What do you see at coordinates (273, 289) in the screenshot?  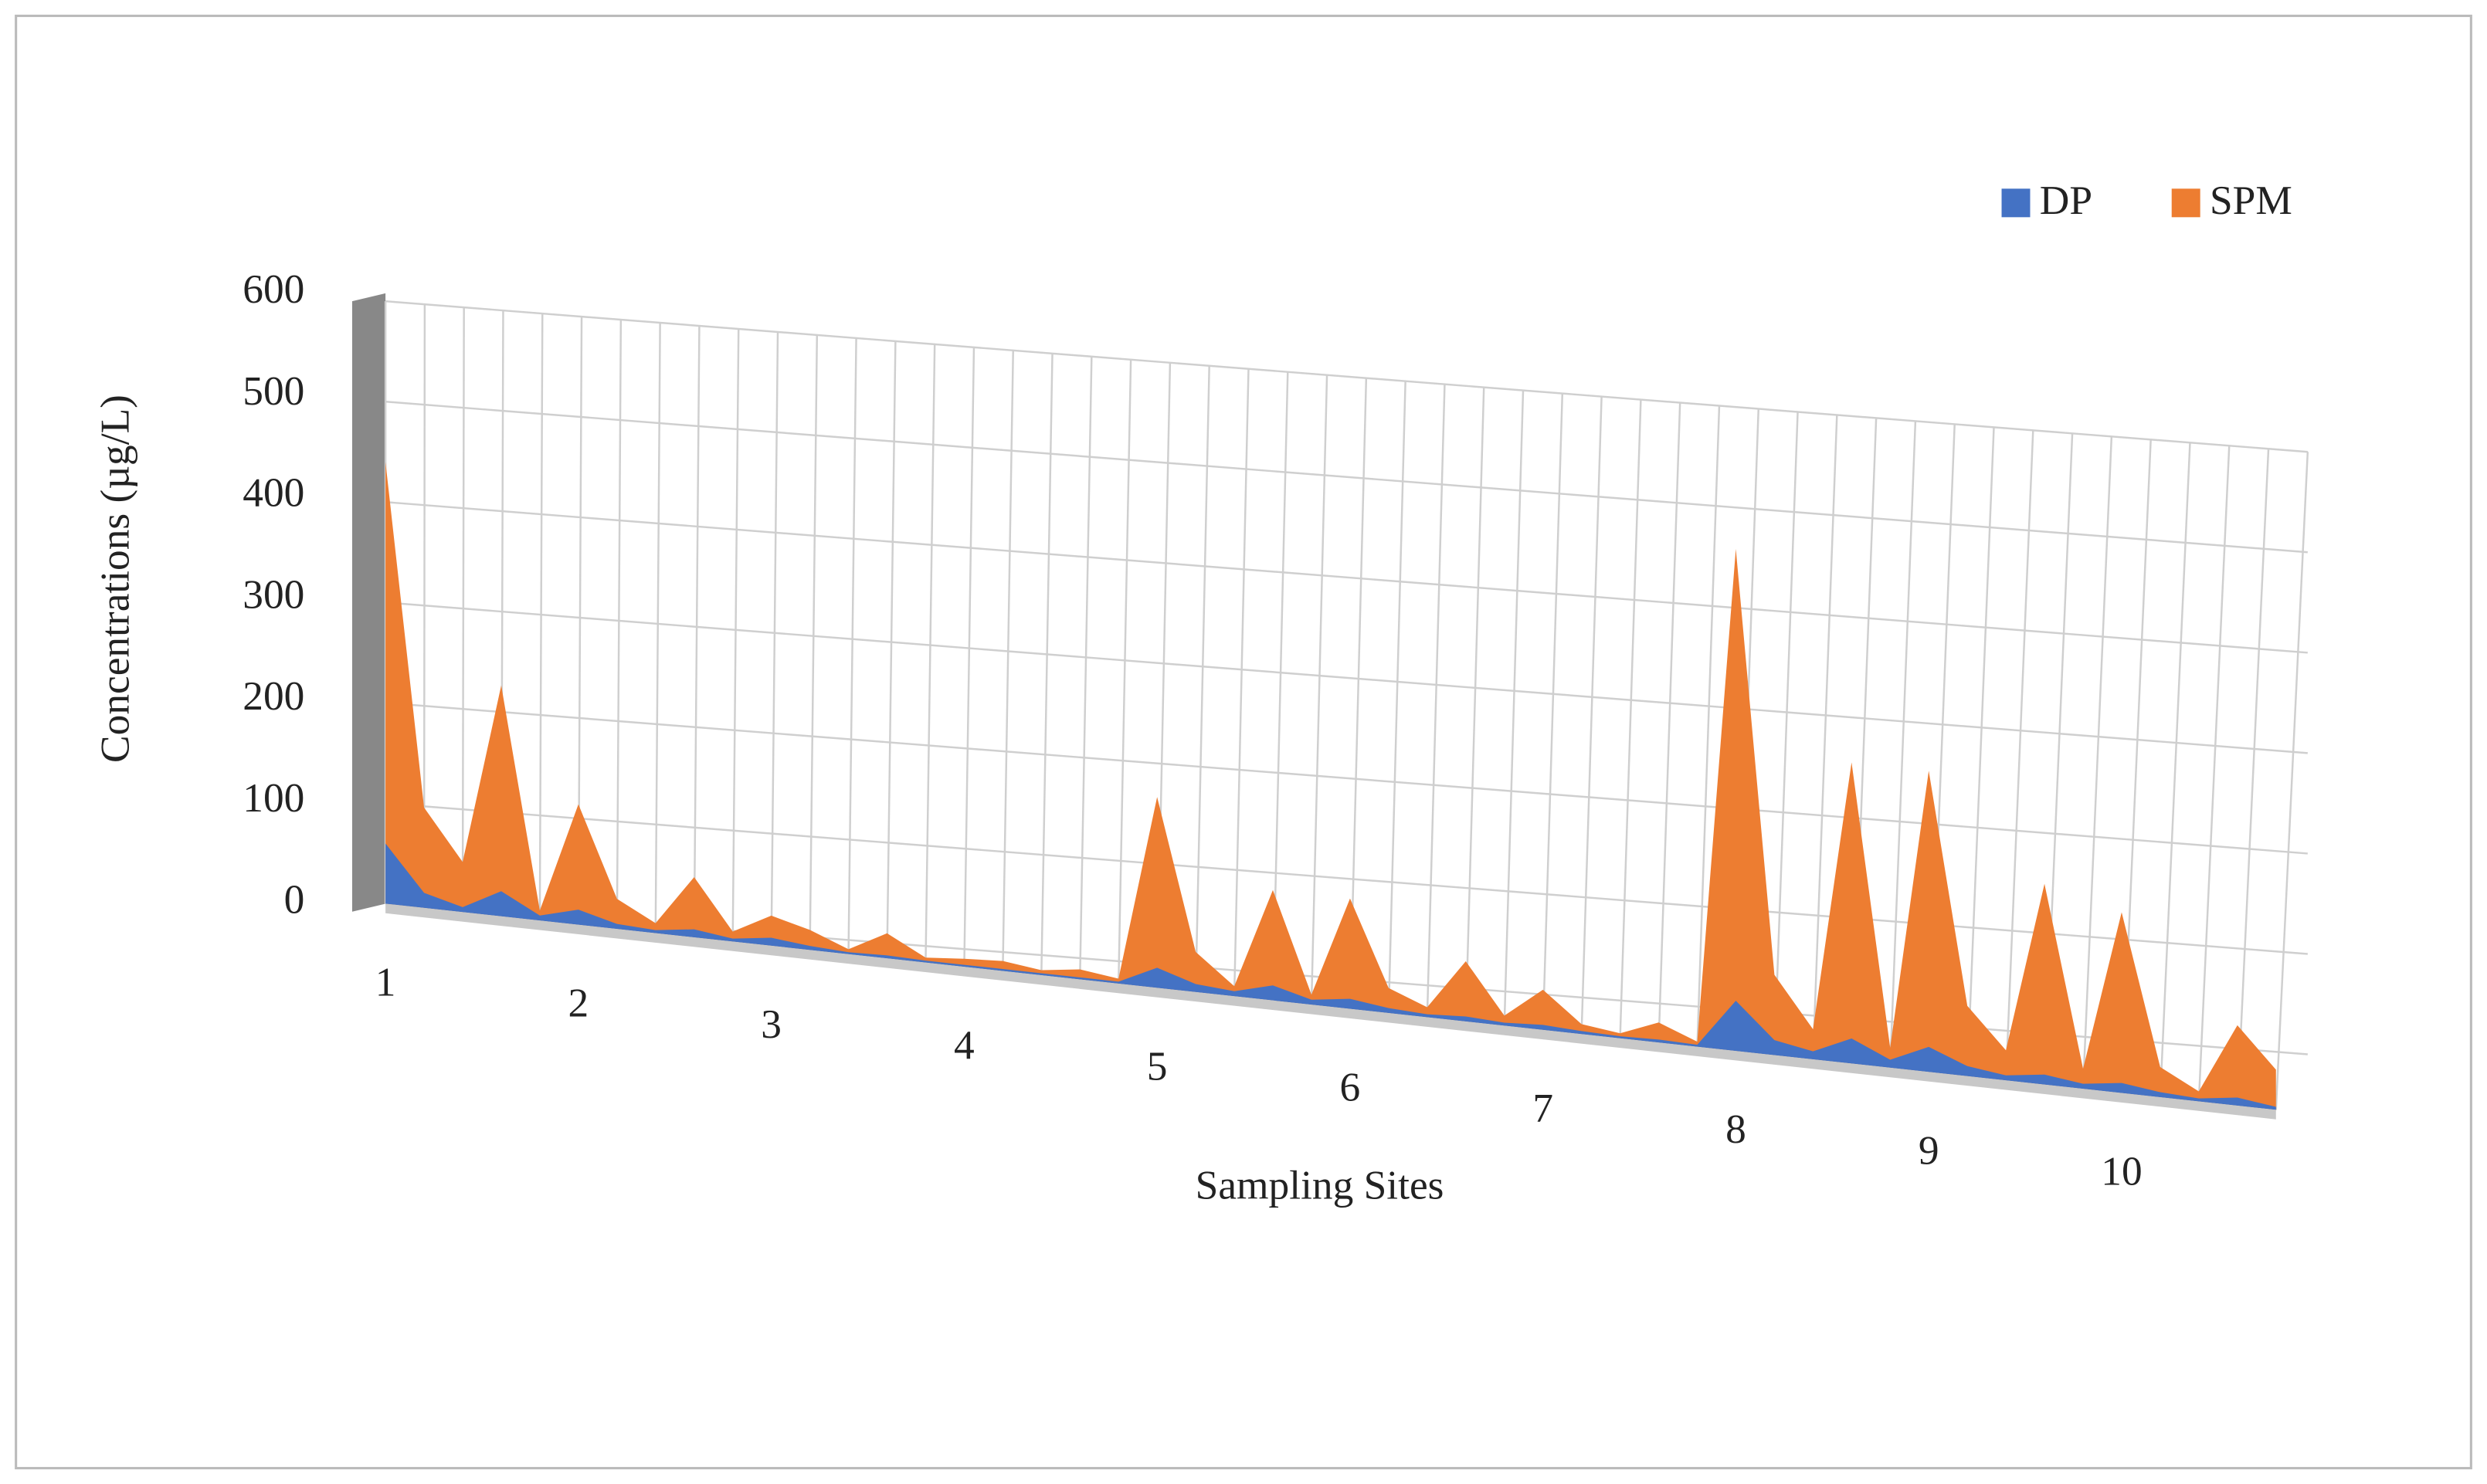 I see `y-tick-label: 600` at bounding box center [273, 289].